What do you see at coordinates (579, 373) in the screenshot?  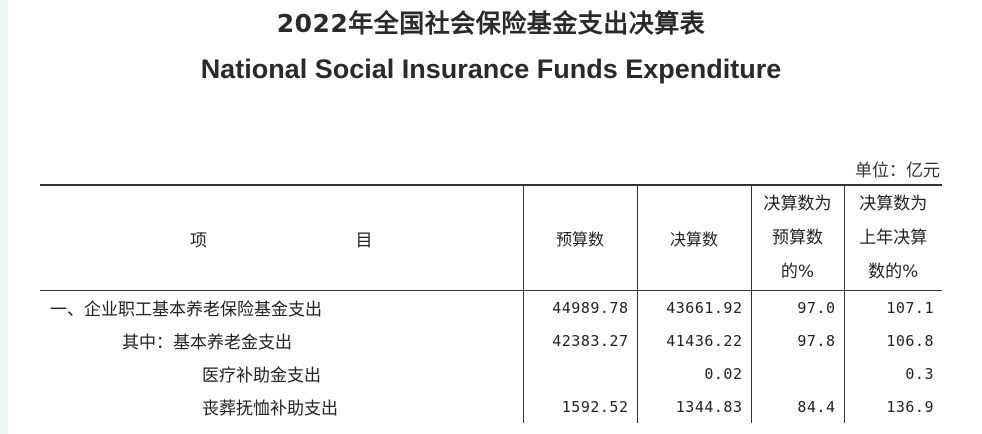 I see `row-budget` at bounding box center [579, 373].